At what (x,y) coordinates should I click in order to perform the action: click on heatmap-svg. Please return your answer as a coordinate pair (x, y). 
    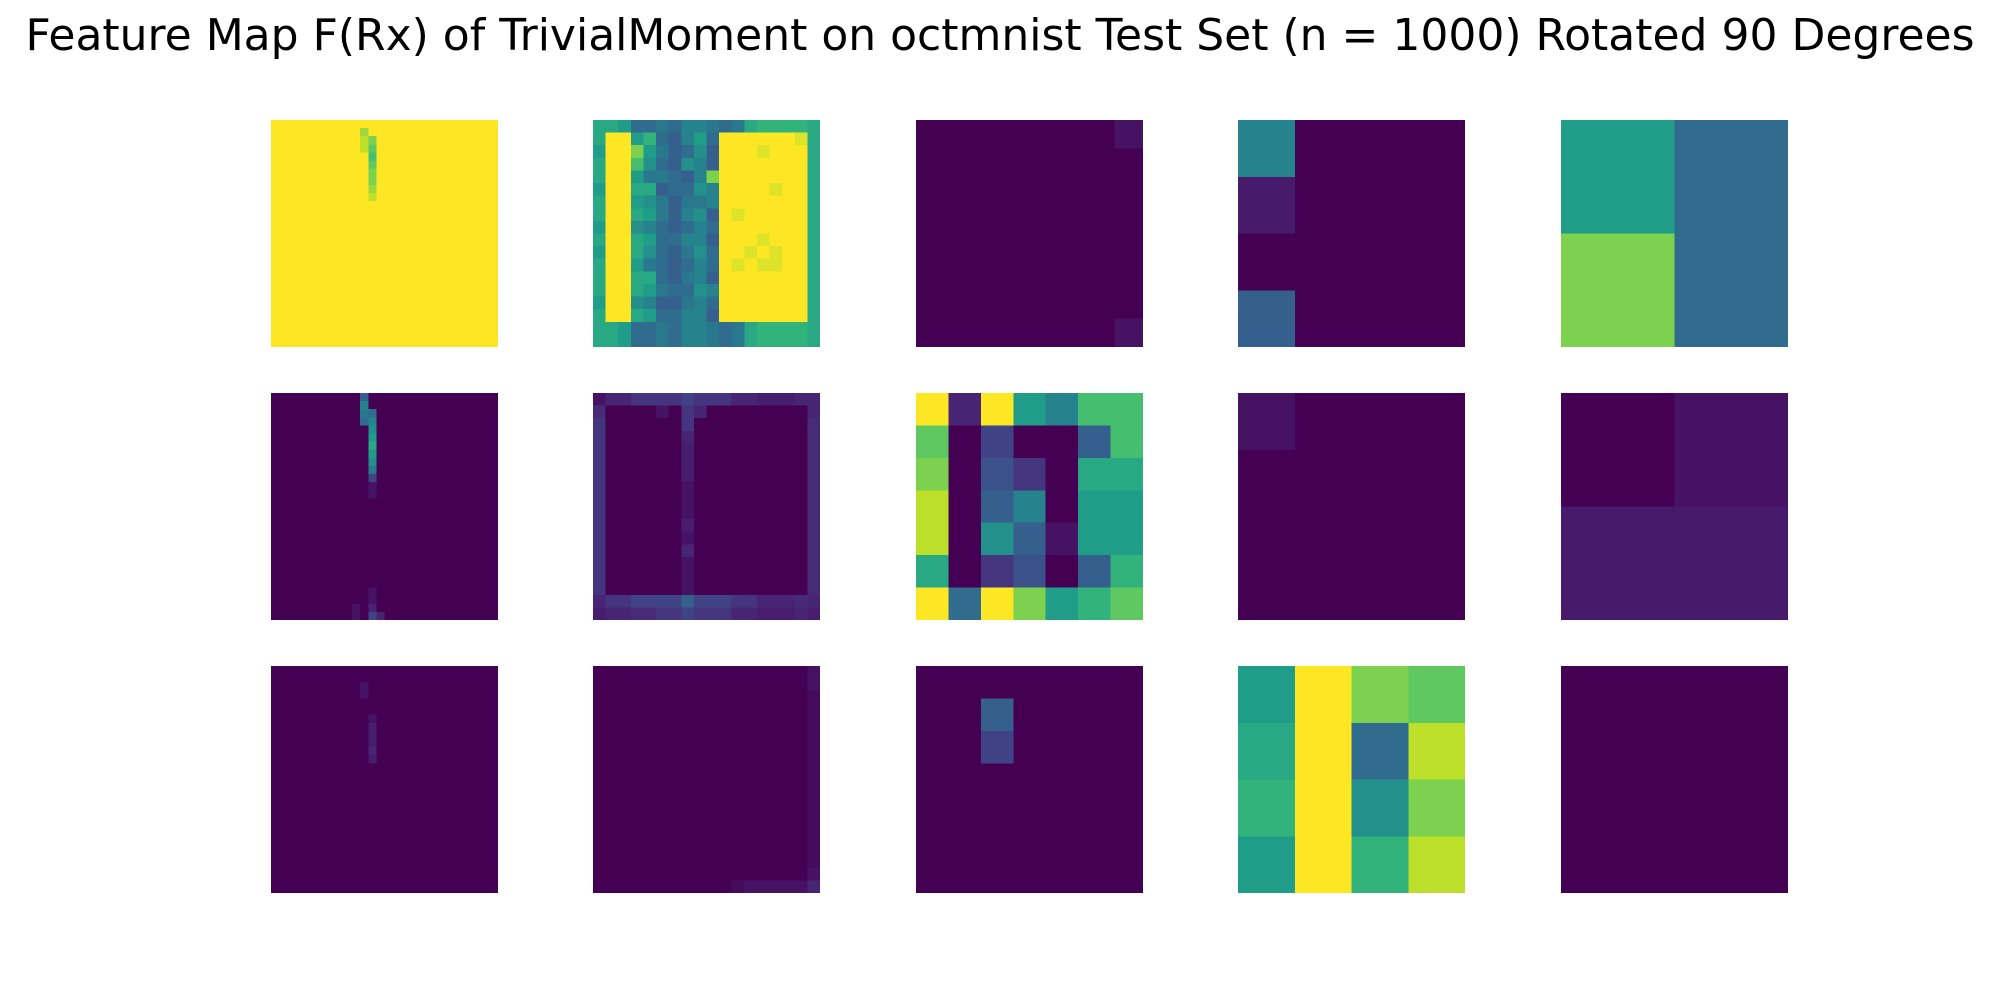
    Looking at the image, I should click on (384, 779).